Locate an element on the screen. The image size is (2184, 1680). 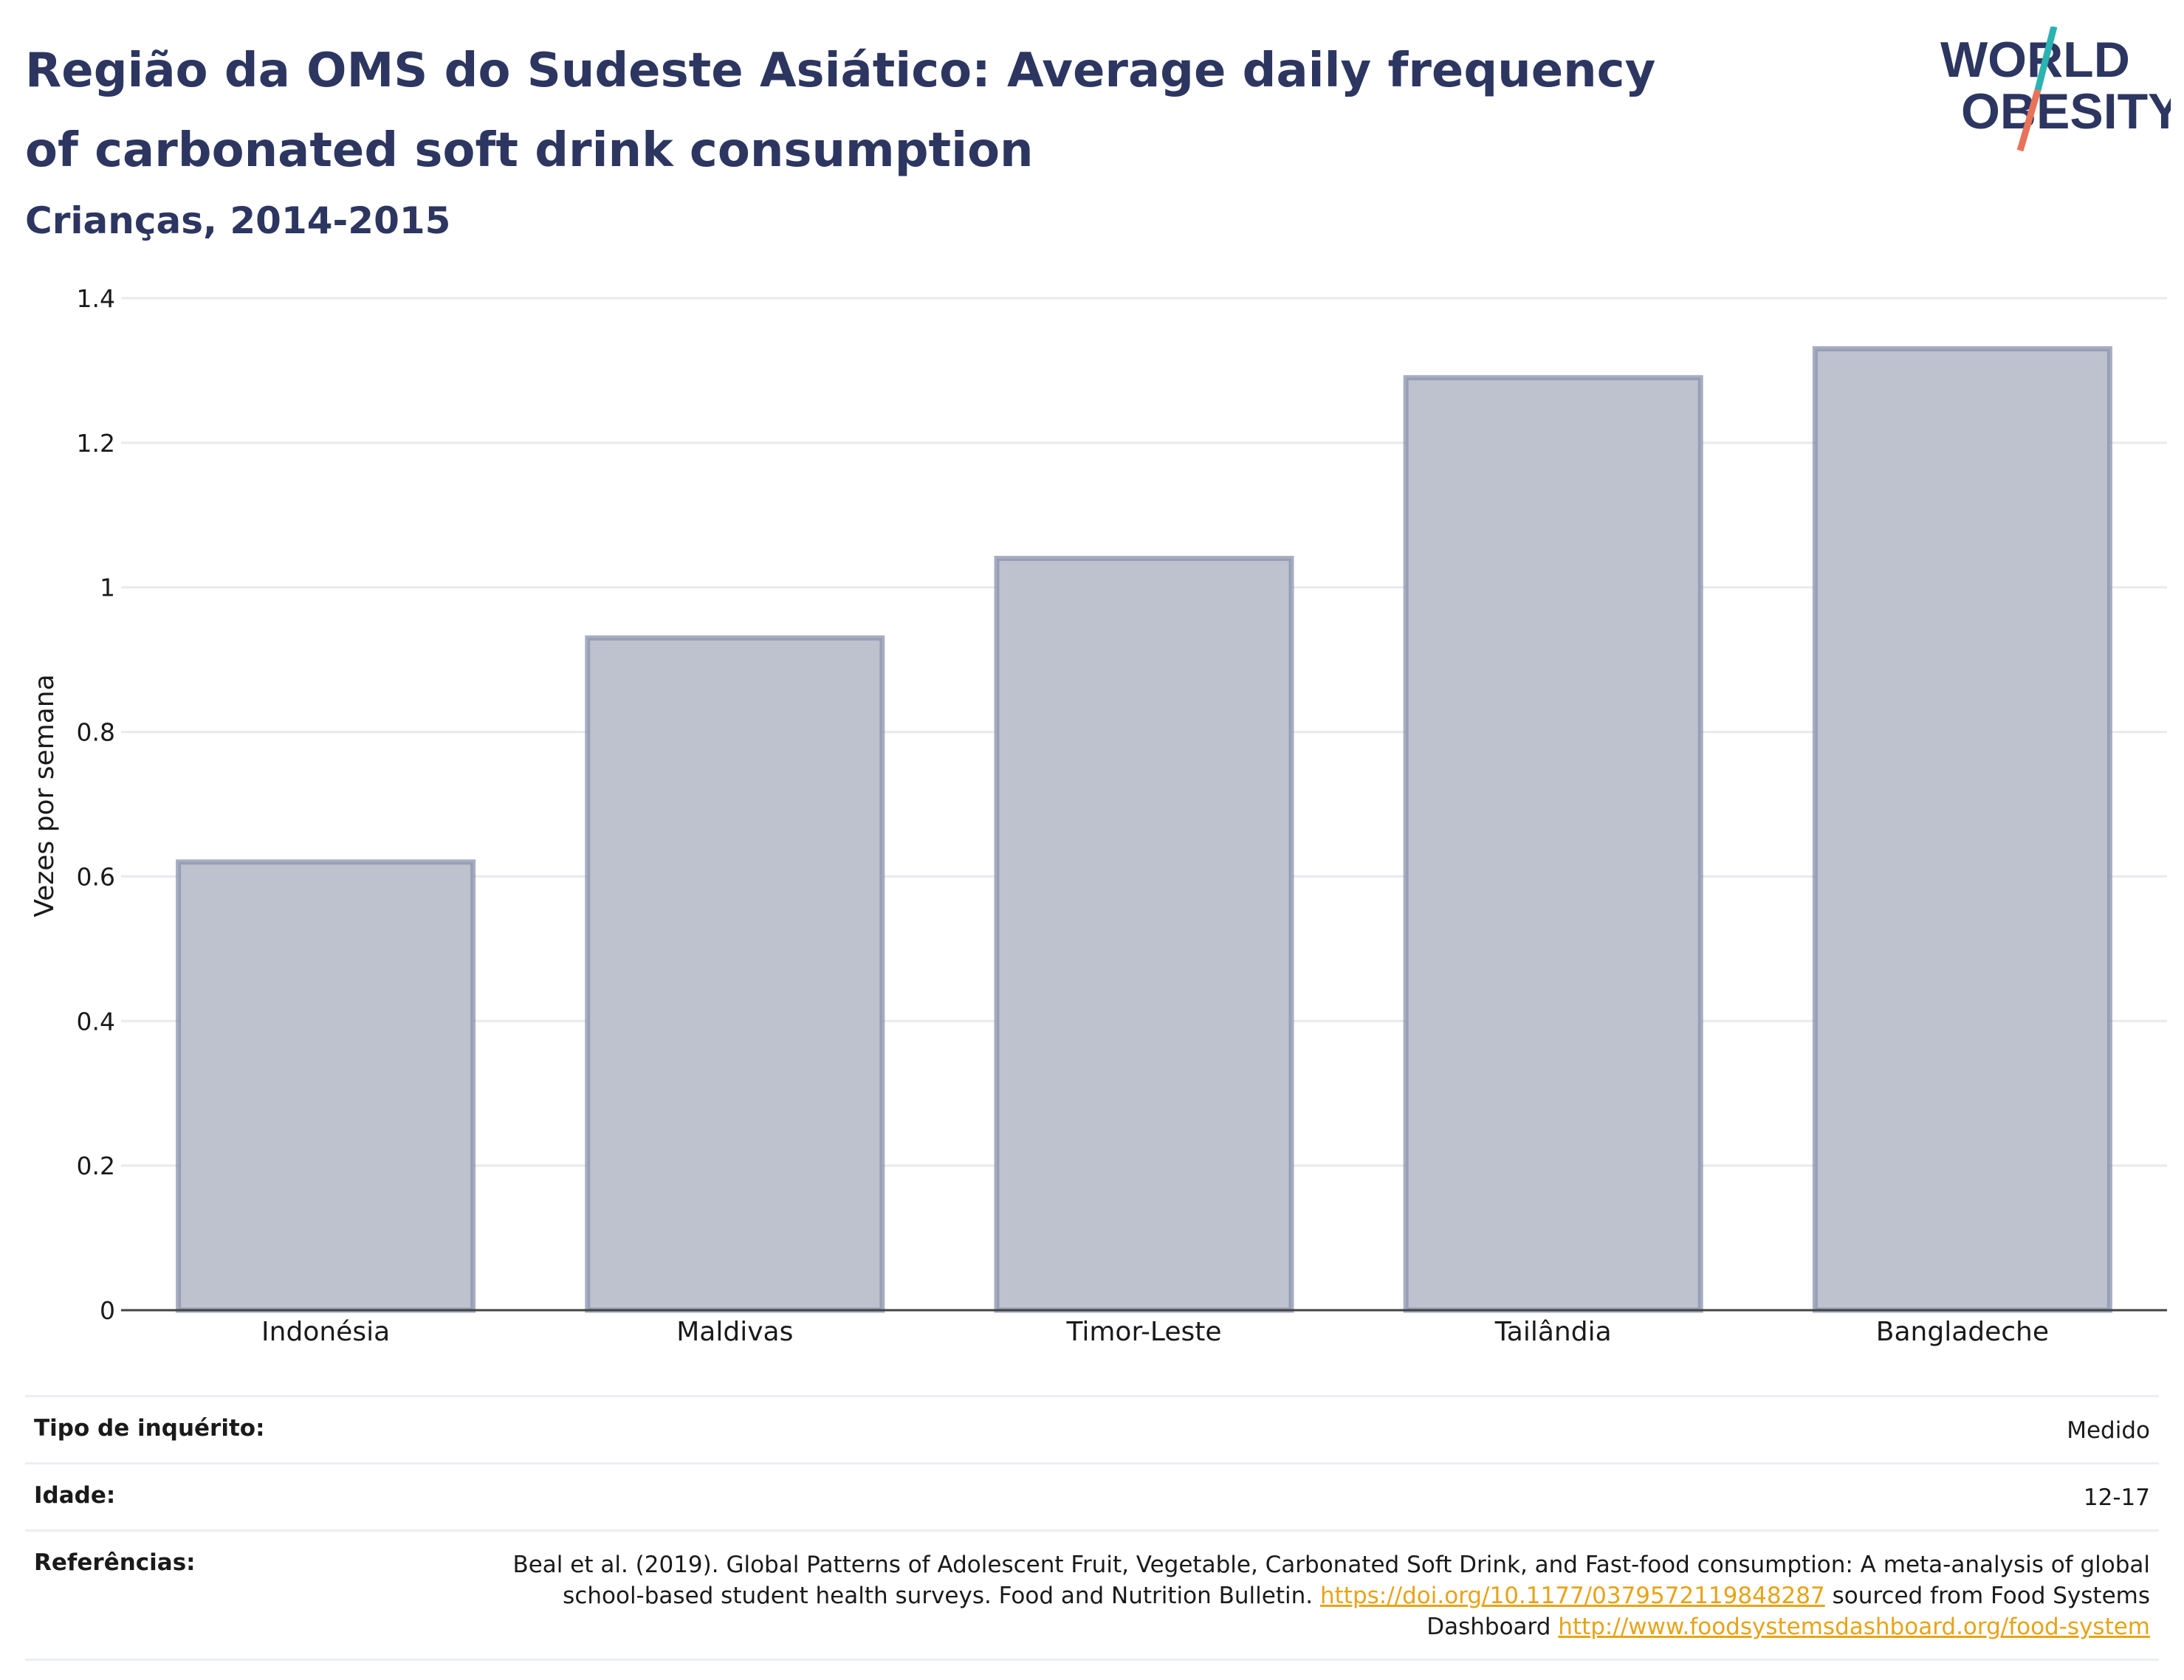
logo-word-world: WORLD is located at coordinates (2035, 60).